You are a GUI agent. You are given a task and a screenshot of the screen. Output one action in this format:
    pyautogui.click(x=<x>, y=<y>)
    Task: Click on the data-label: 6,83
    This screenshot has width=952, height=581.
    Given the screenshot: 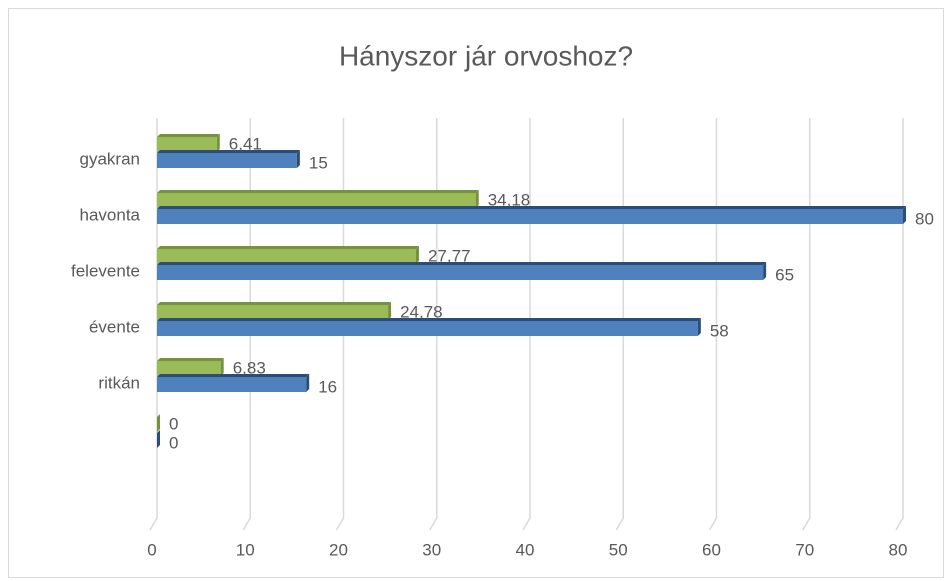 What is the action you would take?
    pyautogui.click(x=249, y=367)
    